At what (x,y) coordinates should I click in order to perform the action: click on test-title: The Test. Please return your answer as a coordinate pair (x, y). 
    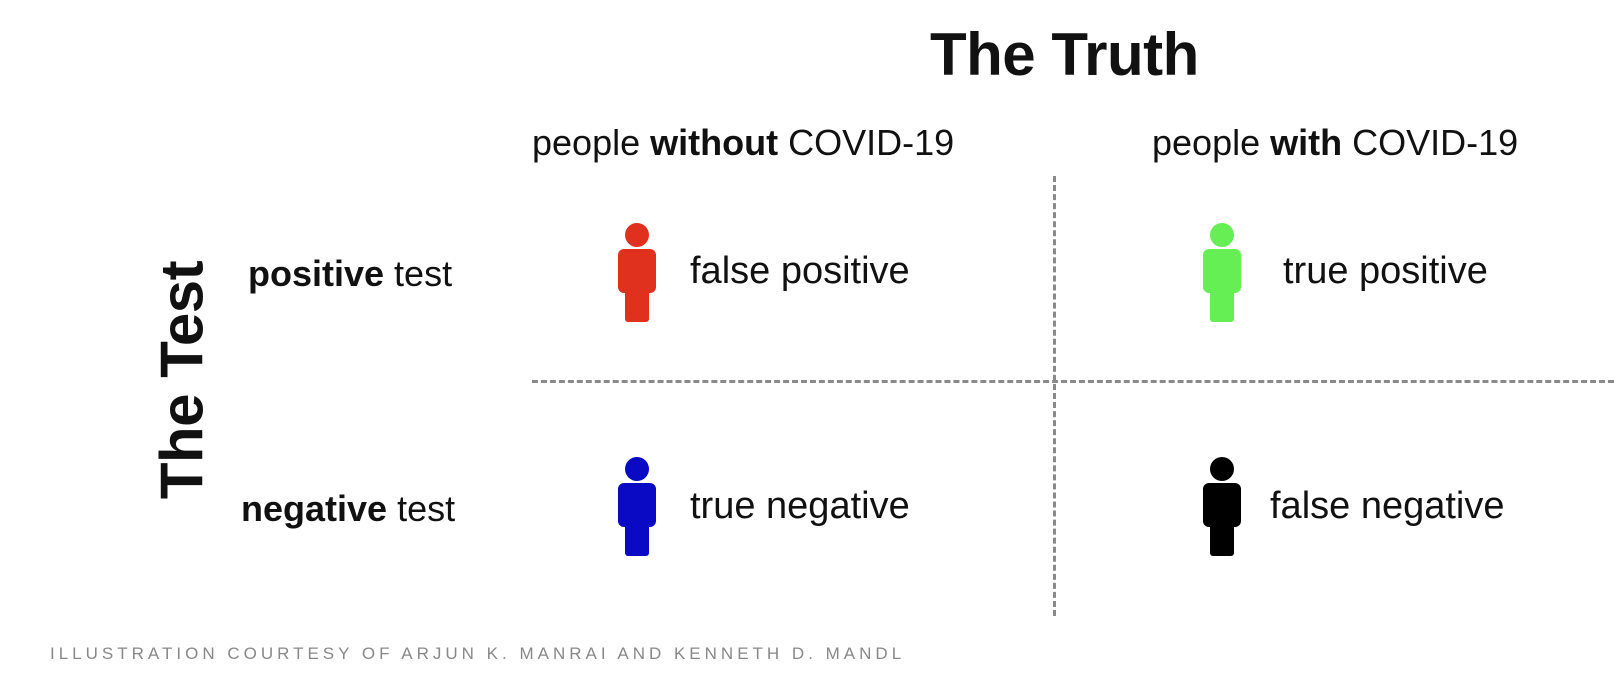
    Looking at the image, I should click on (182, 380).